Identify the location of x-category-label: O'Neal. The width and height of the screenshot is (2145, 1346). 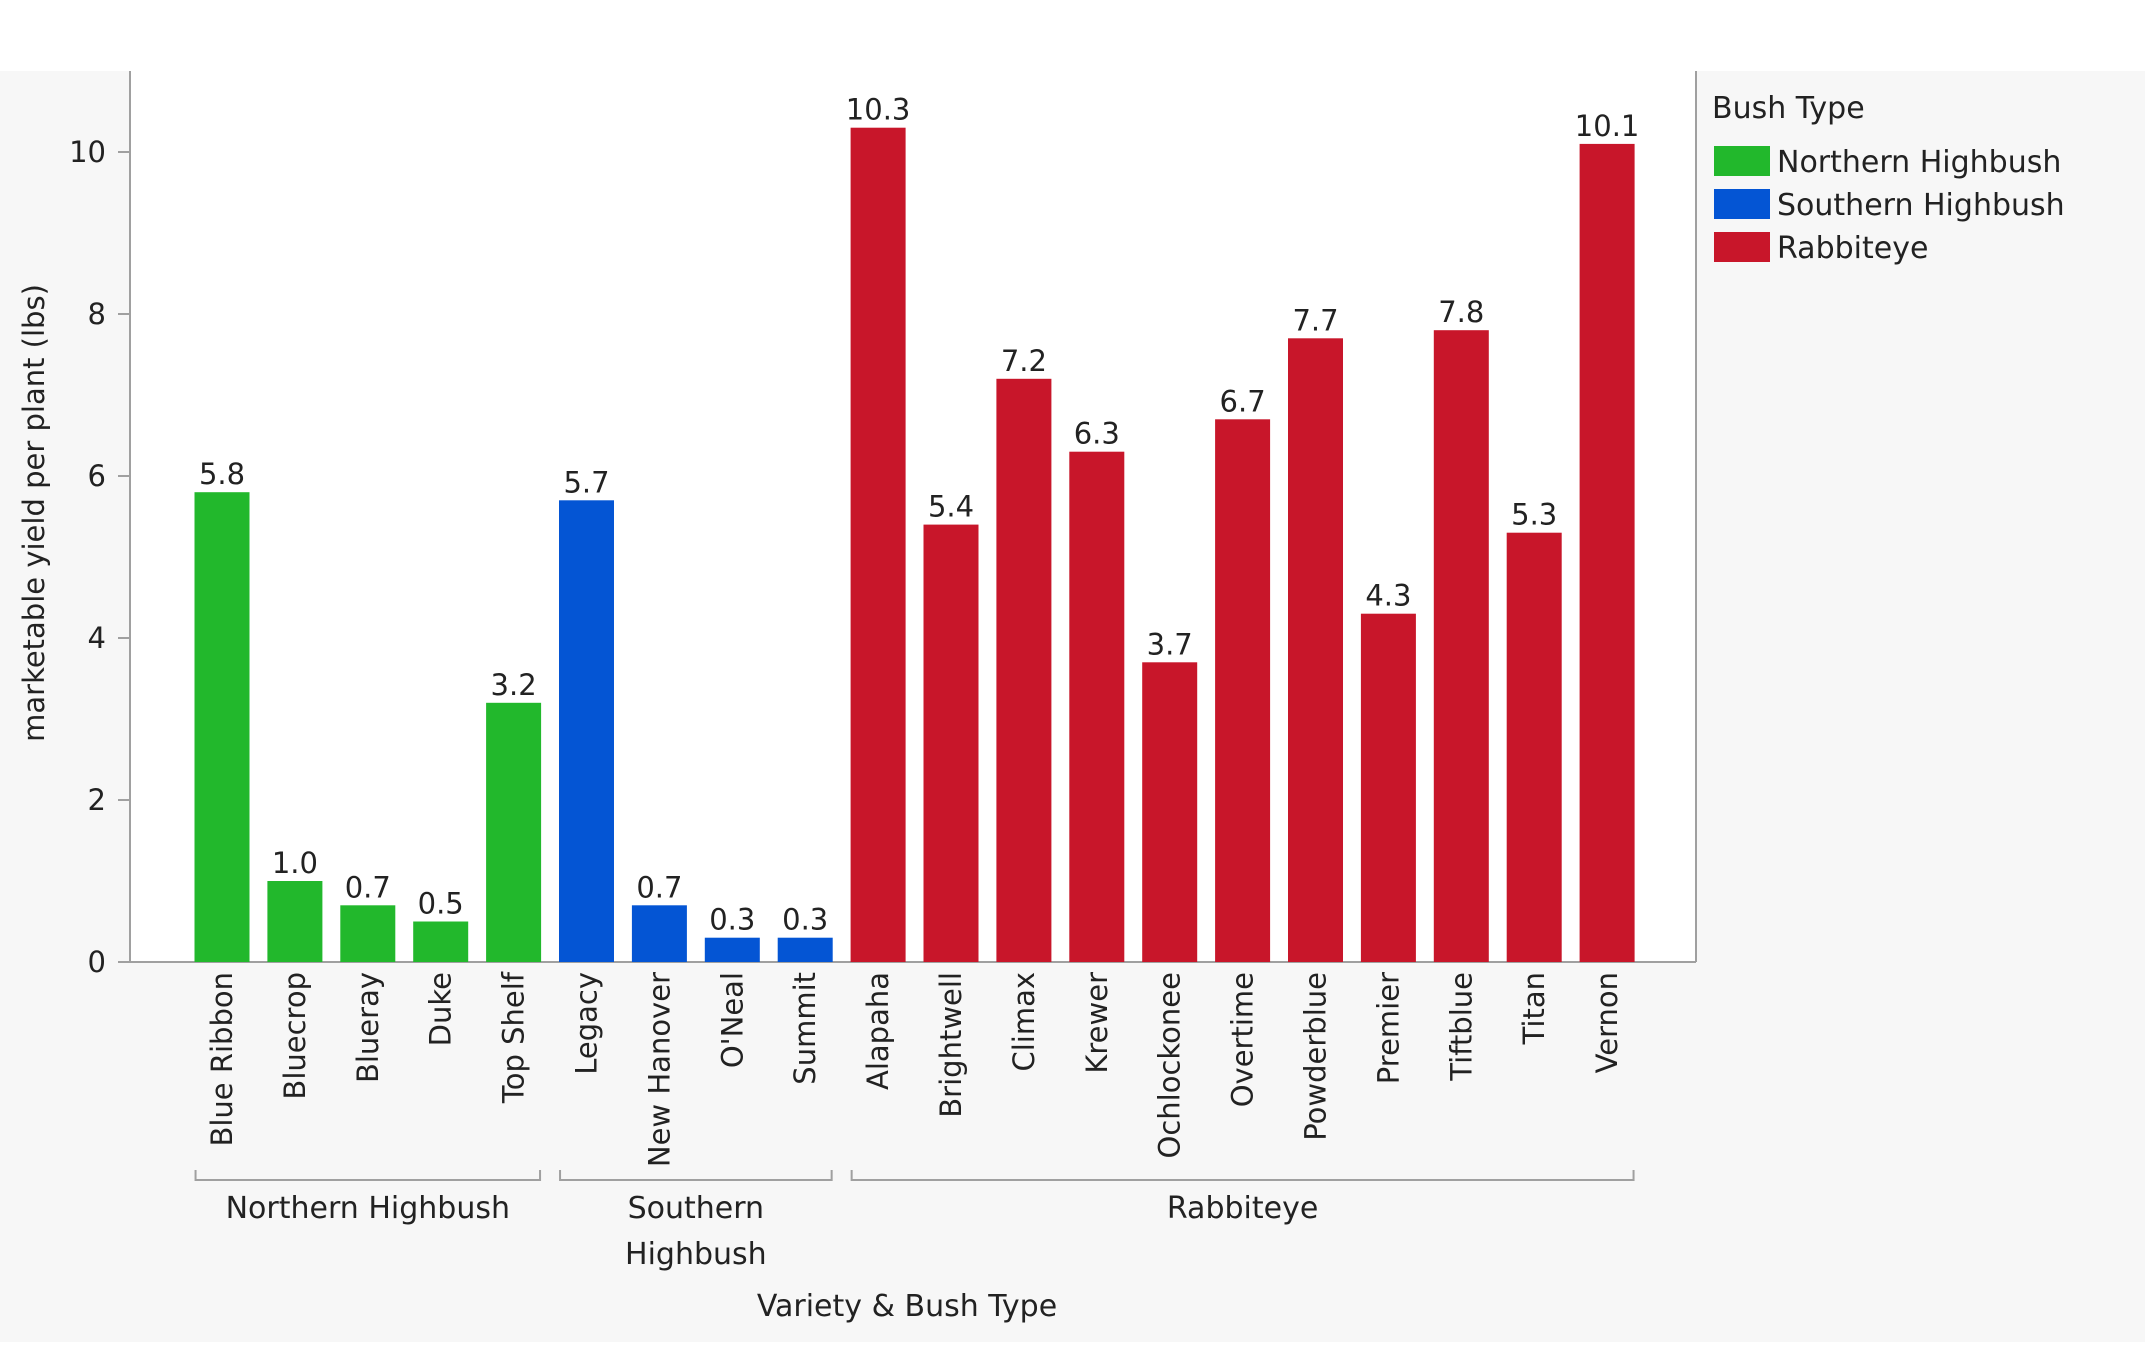
(732, 1020).